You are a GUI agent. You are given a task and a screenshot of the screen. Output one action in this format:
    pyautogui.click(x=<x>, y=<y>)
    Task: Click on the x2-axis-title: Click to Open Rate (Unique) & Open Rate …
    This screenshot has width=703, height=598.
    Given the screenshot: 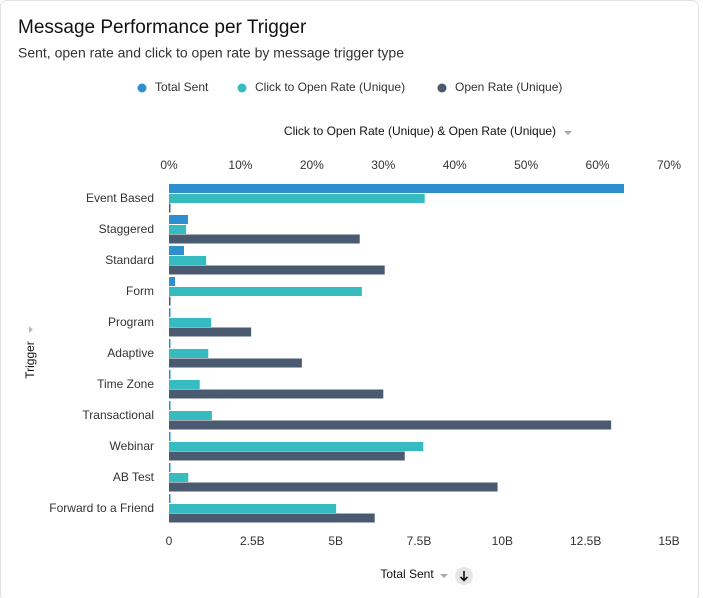 What is the action you would take?
    pyautogui.click(x=420, y=131)
    